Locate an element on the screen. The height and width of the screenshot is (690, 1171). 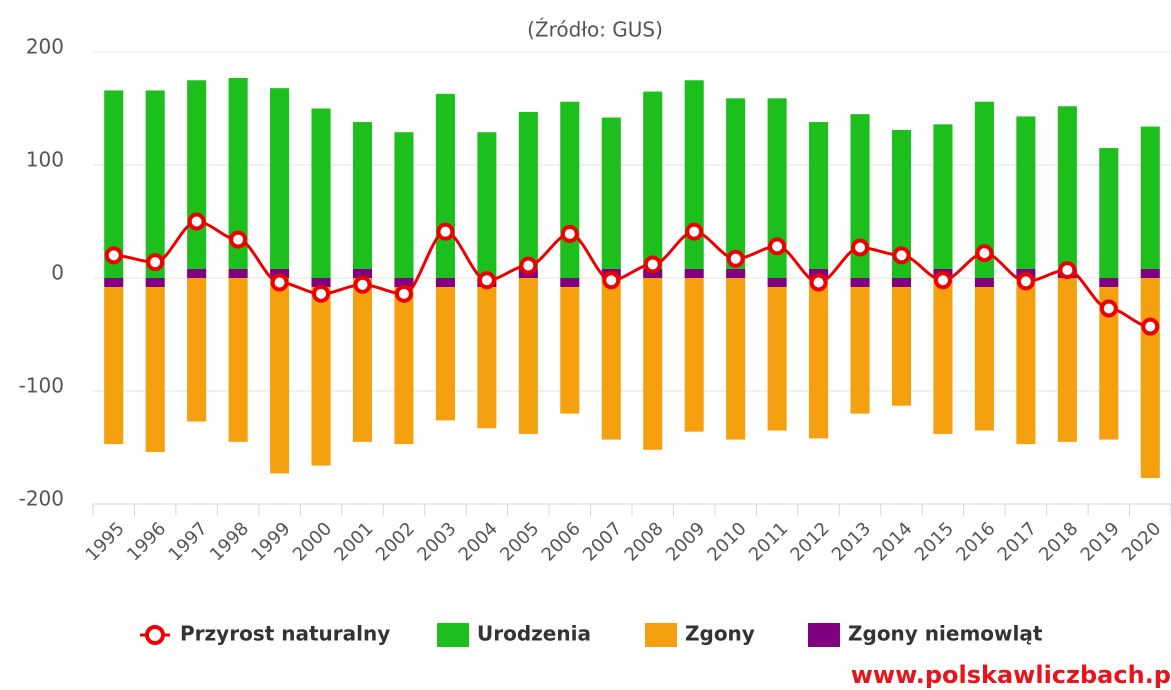
x-tick-label: 2018 is located at coordinates (1058, 541).